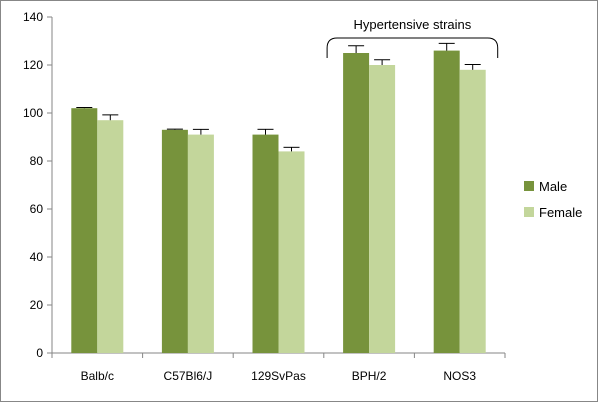 This screenshot has height=402, width=598. I want to click on x-tick-label: BPH/2, so click(369, 376).